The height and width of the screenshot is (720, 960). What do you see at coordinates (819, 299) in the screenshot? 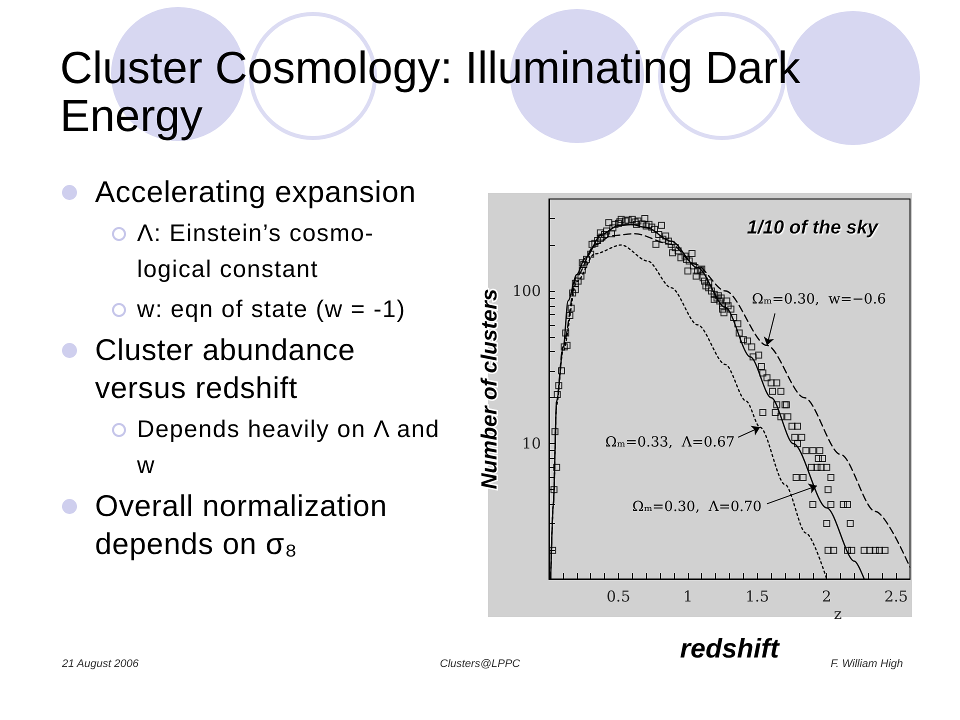
I see `annotation: Ωₘ=0.30, w=−0.6` at bounding box center [819, 299].